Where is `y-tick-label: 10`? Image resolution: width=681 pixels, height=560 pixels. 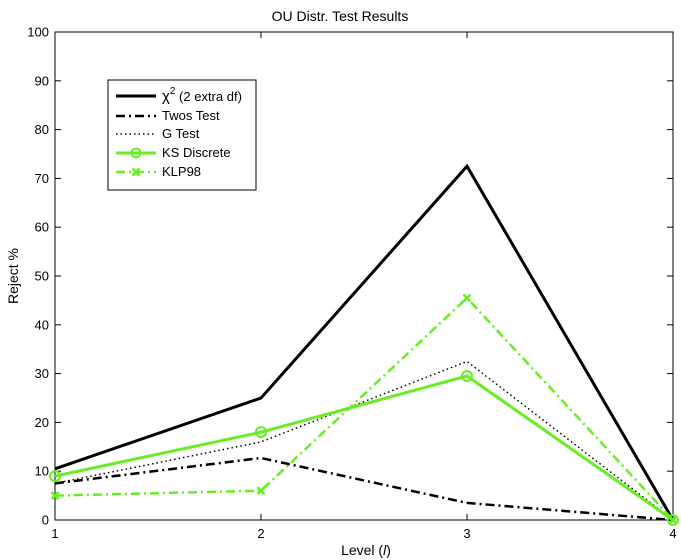 y-tick-label: 10 is located at coordinates (42, 471).